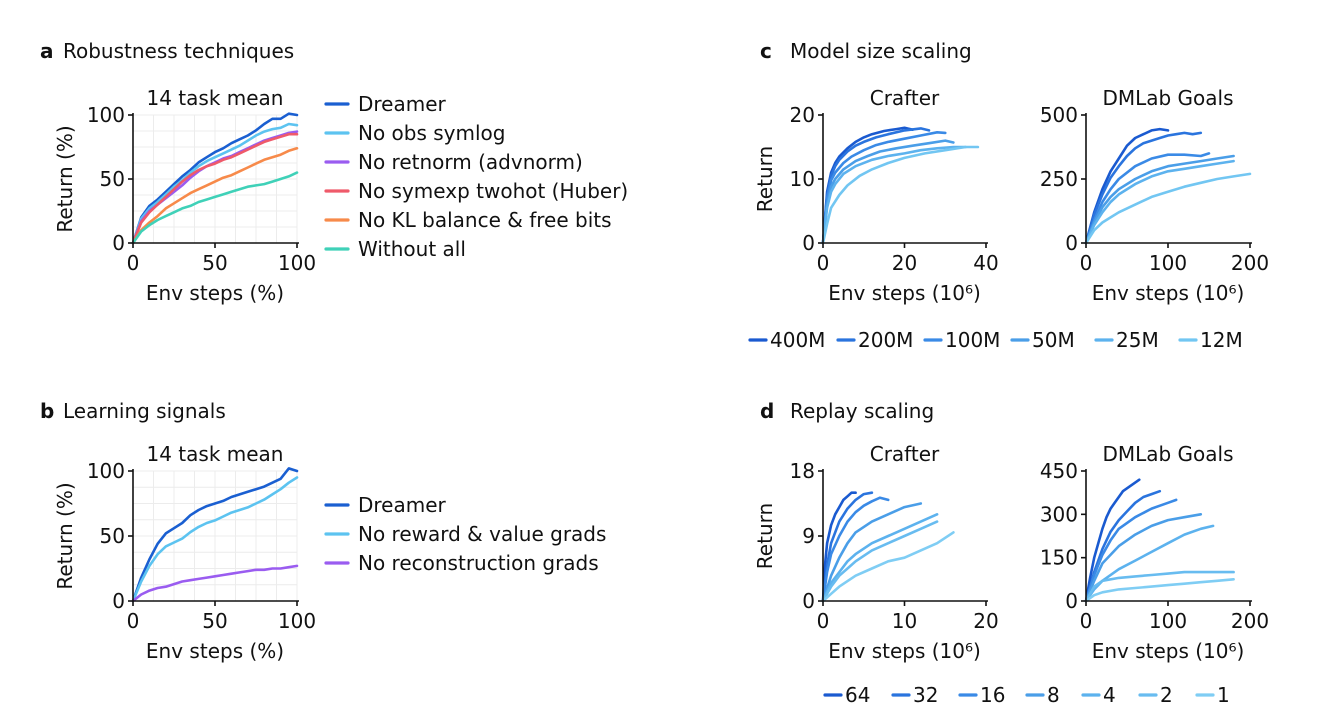 This screenshot has width=1336, height=715. What do you see at coordinates (857, 695) in the screenshot?
I see `legend-label: 64` at bounding box center [857, 695].